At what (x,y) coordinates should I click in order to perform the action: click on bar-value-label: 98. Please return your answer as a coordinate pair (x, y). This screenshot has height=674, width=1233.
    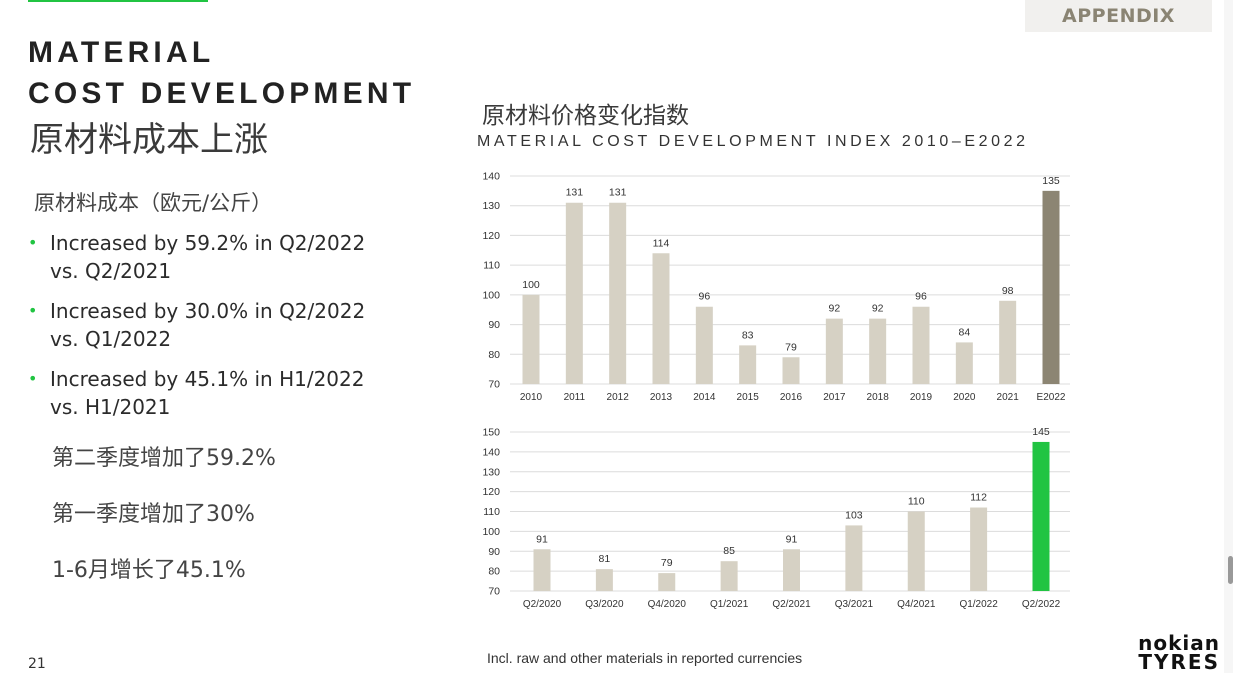
    Looking at the image, I should click on (1008, 291).